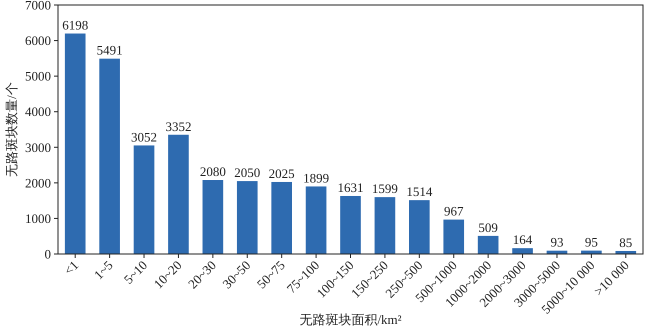 Image resolution: width=650 pixels, height=329 pixels. What do you see at coordinates (38, 76) in the screenshot?
I see `y-tick-label: 5000` at bounding box center [38, 76].